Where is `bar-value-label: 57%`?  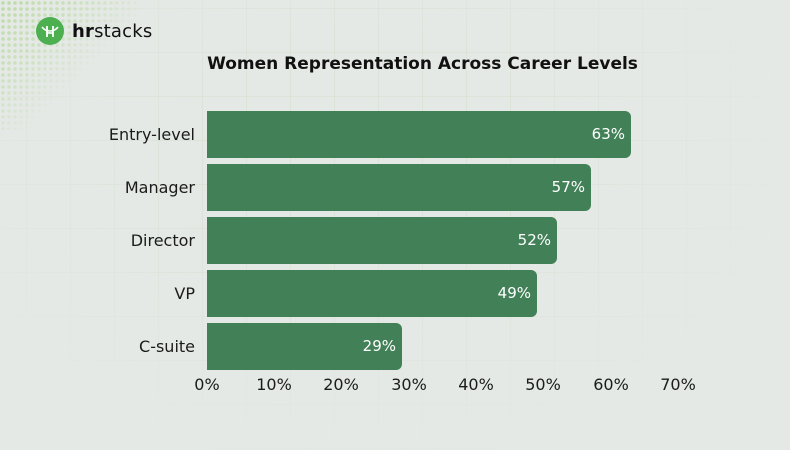
bar-value-label: 57% is located at coordinates (568, 187).